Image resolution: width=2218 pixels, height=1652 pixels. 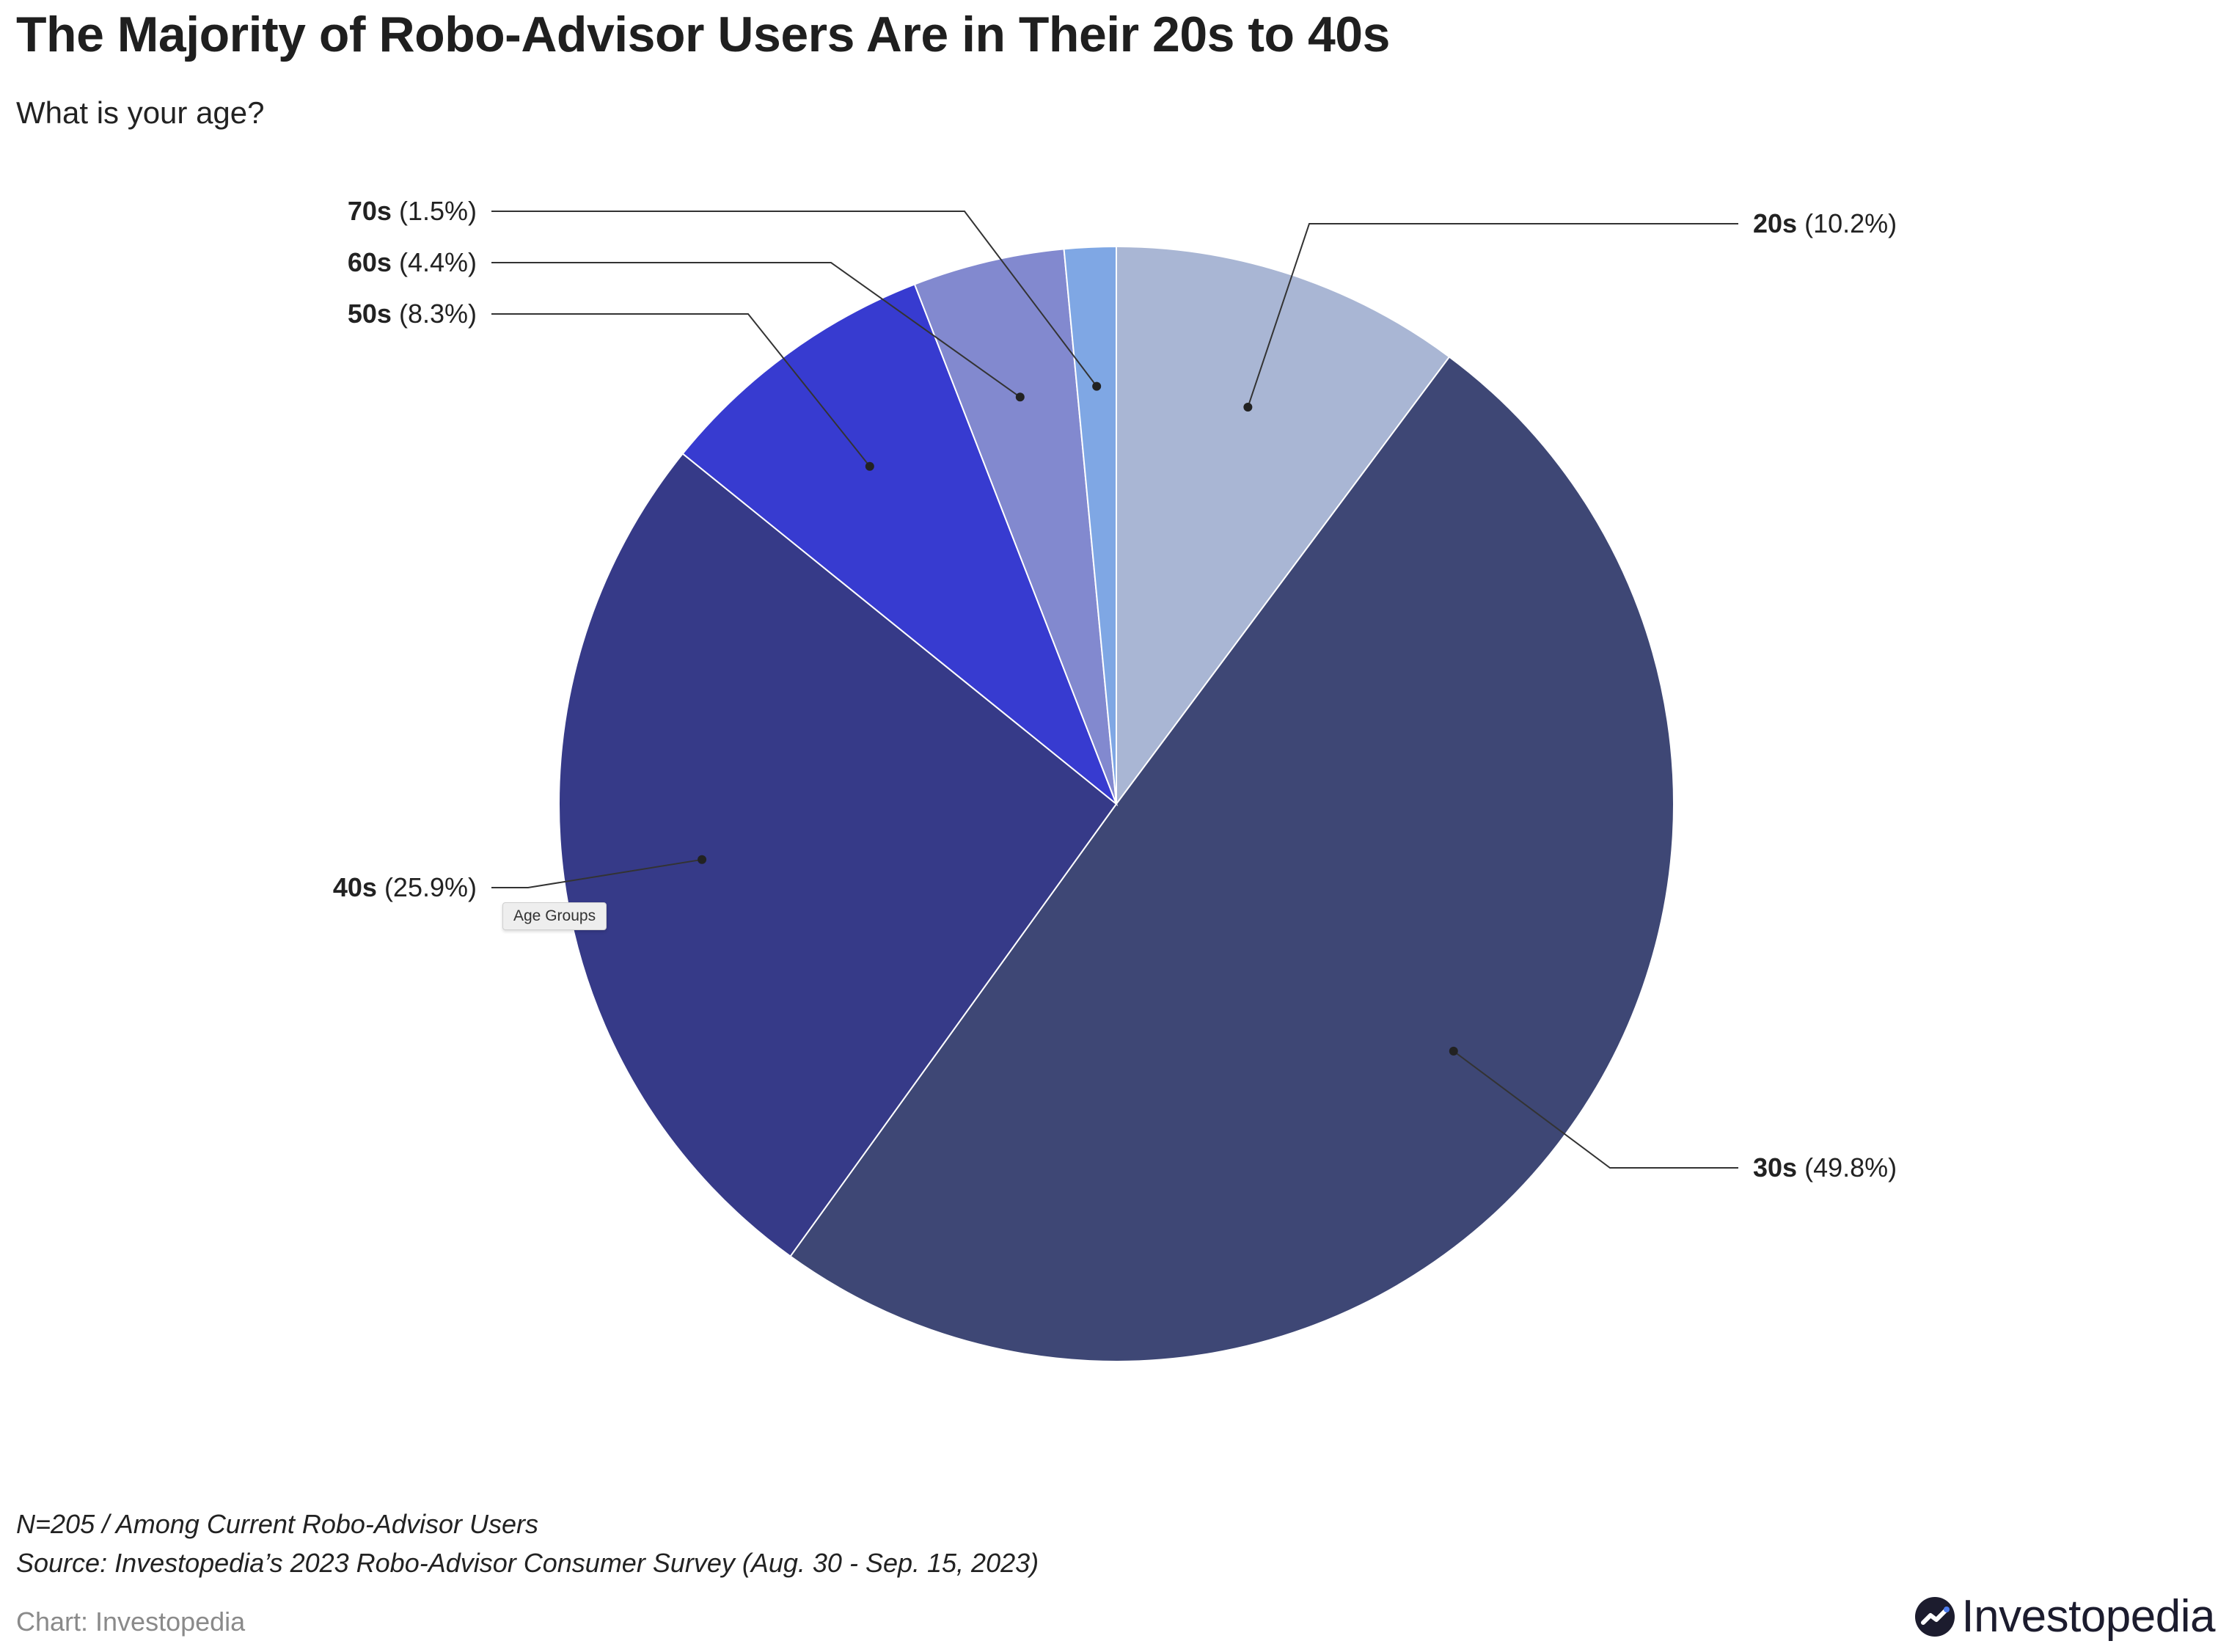 What do you see at coordinates (1492, 315) in the screenshot?
I see `leader-line-20s` at bounding box center [1492, 315].